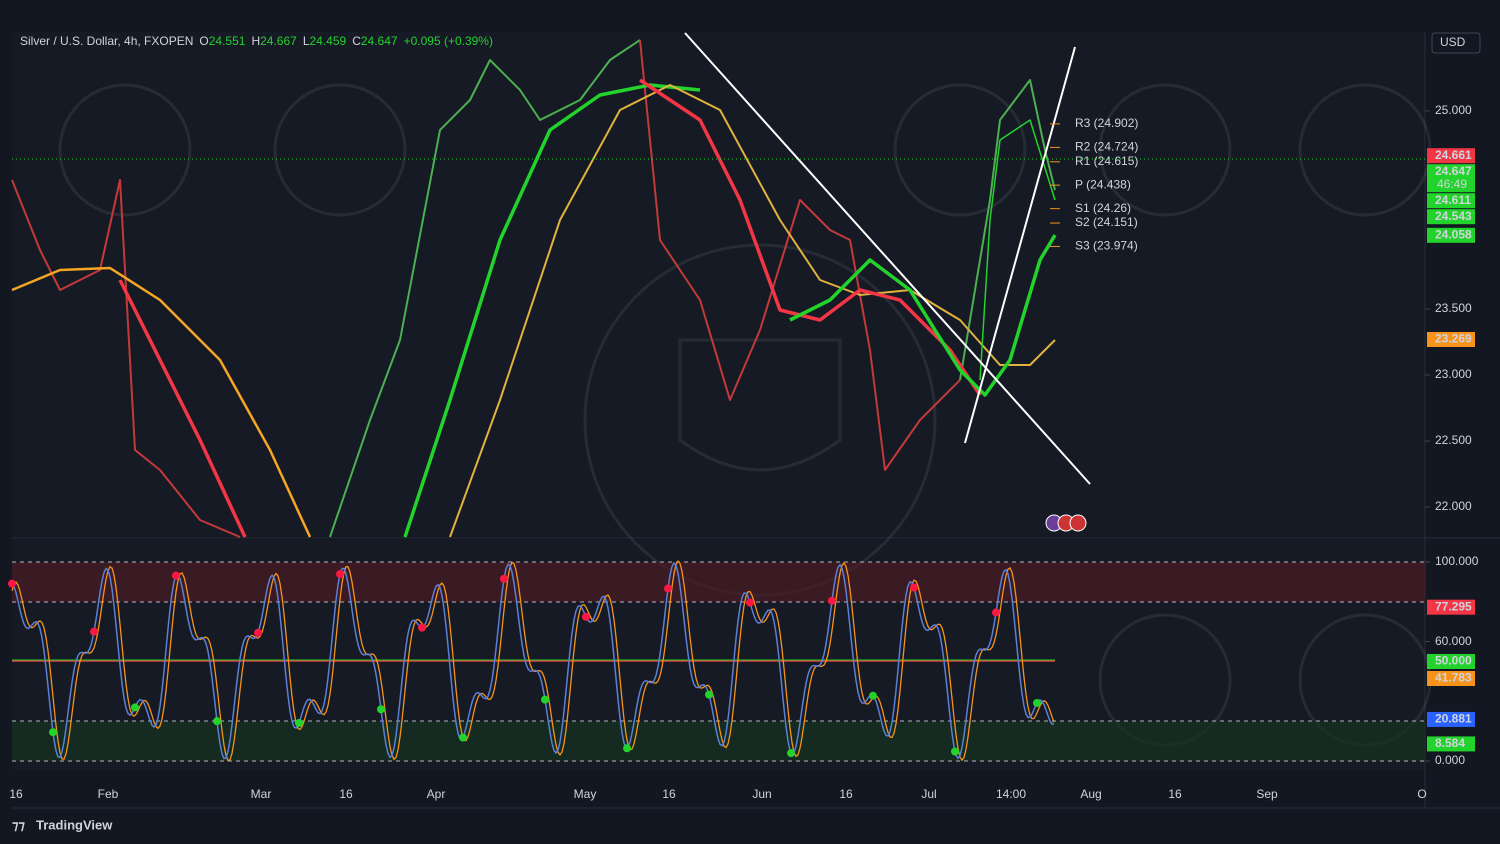  What do you see at coordinates (1453, 678) in the screenshot?
I see `oscillator-tag-label: 41.783` at bounding box center [1453, 678].